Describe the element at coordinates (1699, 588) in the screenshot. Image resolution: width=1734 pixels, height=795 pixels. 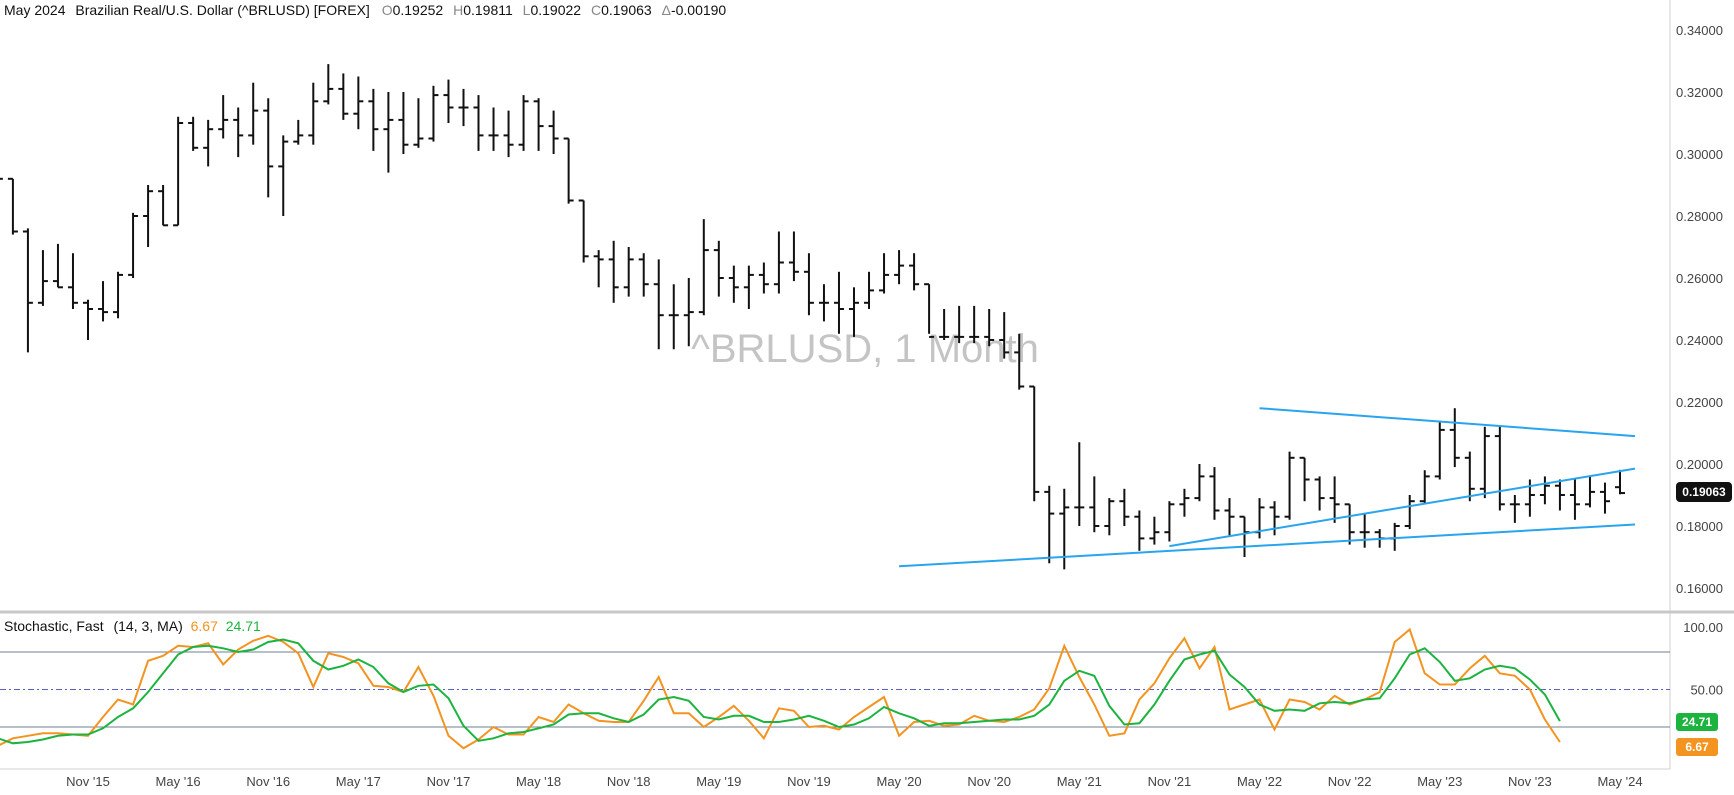
I see `price-tick-label: 0.16000` at that location.